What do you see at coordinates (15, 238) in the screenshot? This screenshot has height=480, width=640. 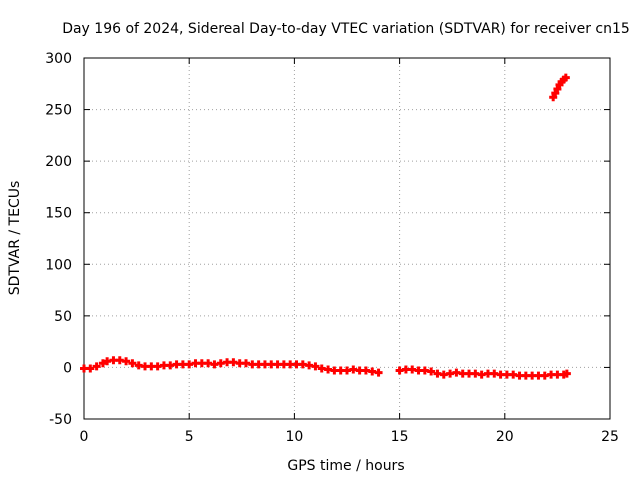 I see `y-axis-label: SDTVAR / TECUs` at bounding box center [15, 238].